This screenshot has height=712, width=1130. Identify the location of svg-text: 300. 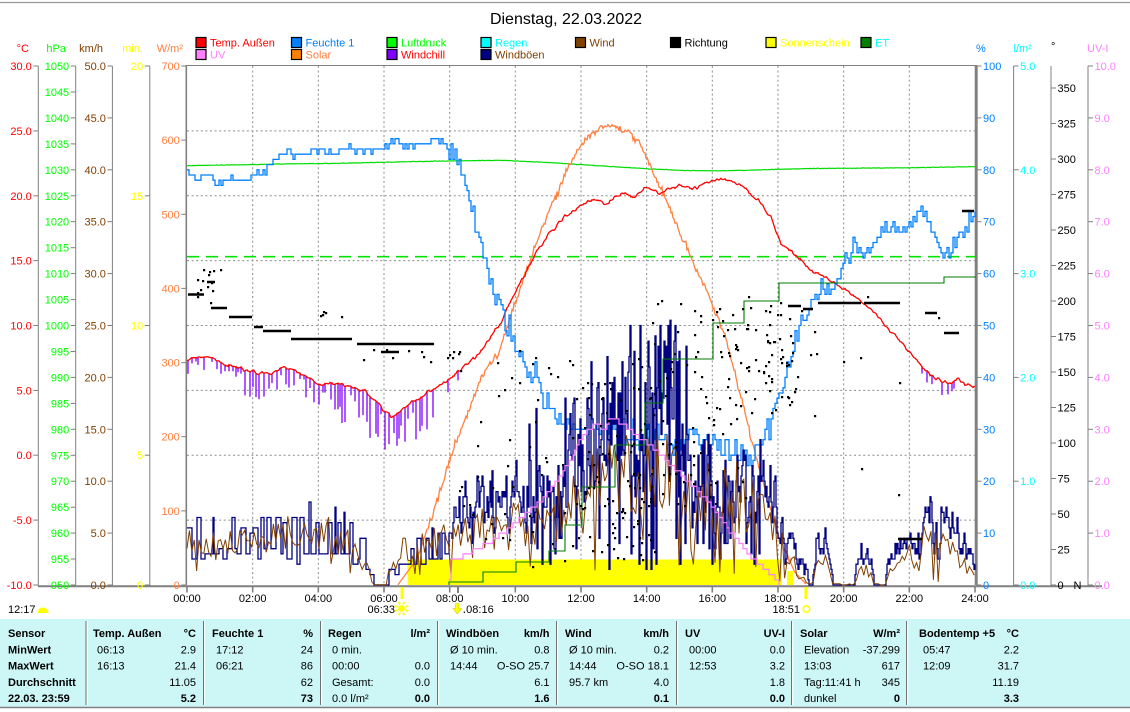
(1067, 160).